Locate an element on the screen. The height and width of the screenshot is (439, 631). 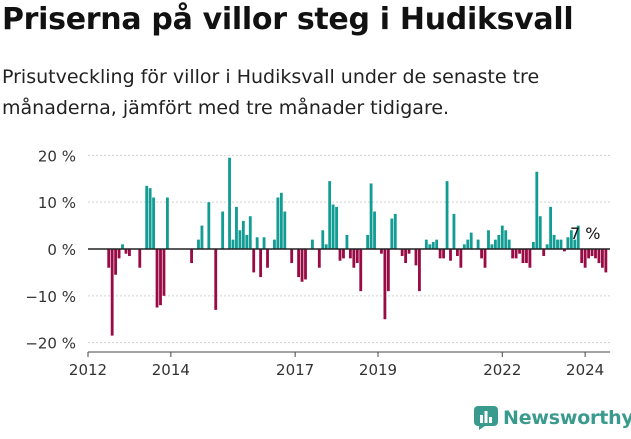
x-tick-label: 2024 is located at coordinates (585, 370).